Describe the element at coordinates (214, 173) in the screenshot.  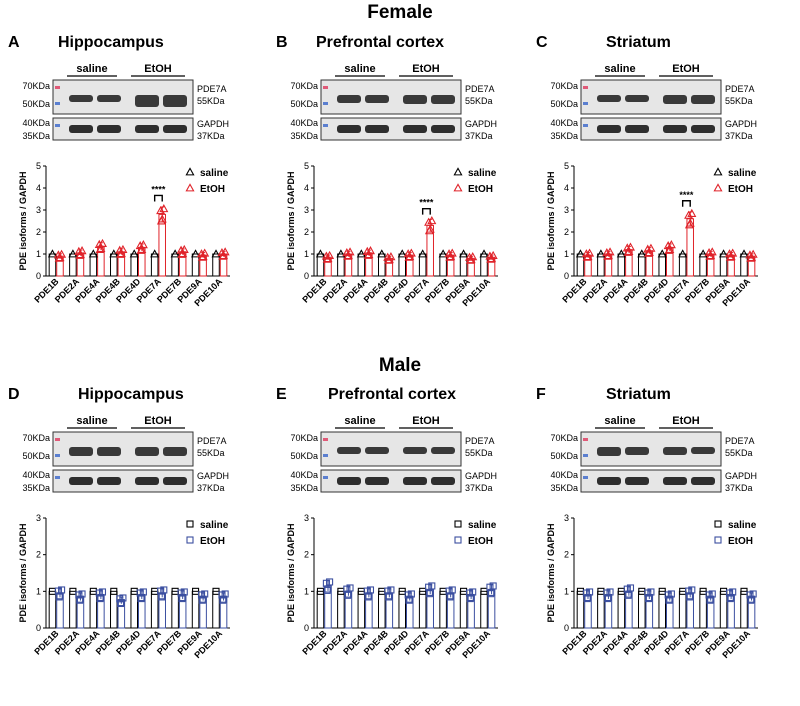
I see `legend-saline-label: saline` at that location.